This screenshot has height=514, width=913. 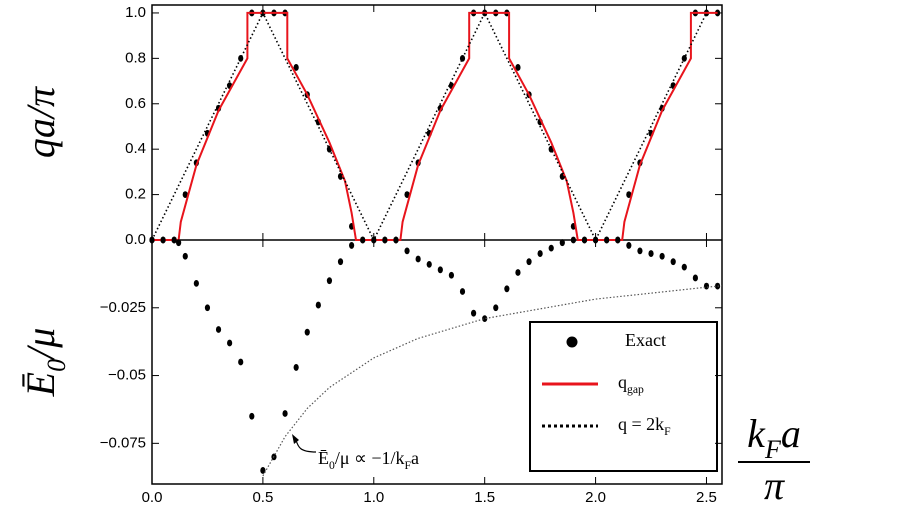 I want to click on x-tick-label: 2.0, so click(x=595, y=497).